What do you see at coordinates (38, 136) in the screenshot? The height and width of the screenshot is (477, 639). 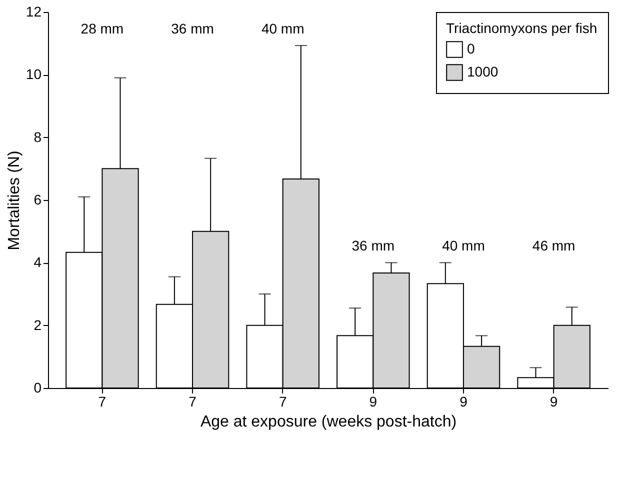 I see `y-tick-label: 8` at bounding box center [38, 136].